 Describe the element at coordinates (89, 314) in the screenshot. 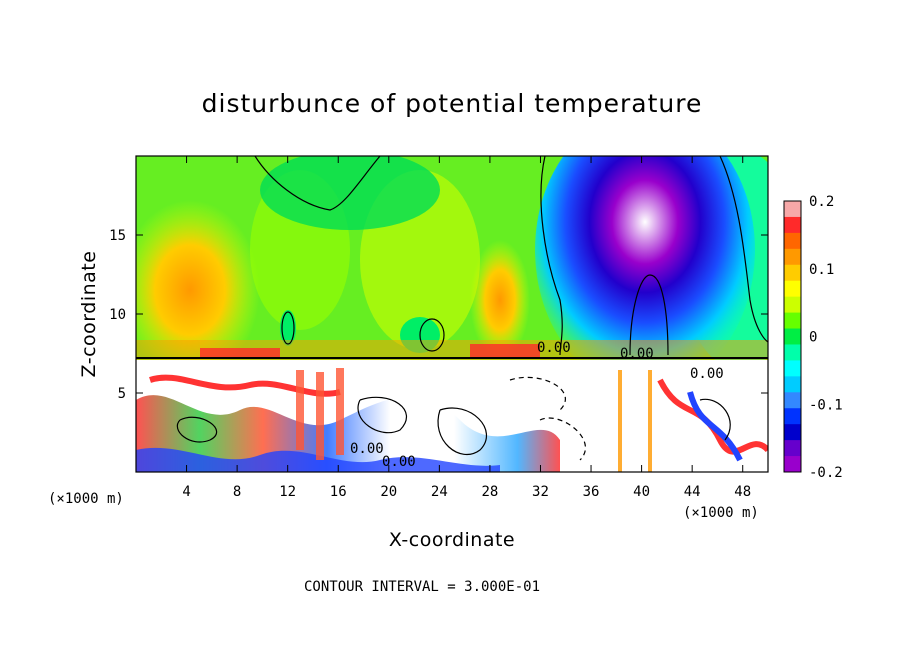

I see `y-axis-title: Z-coordinate` at that location.